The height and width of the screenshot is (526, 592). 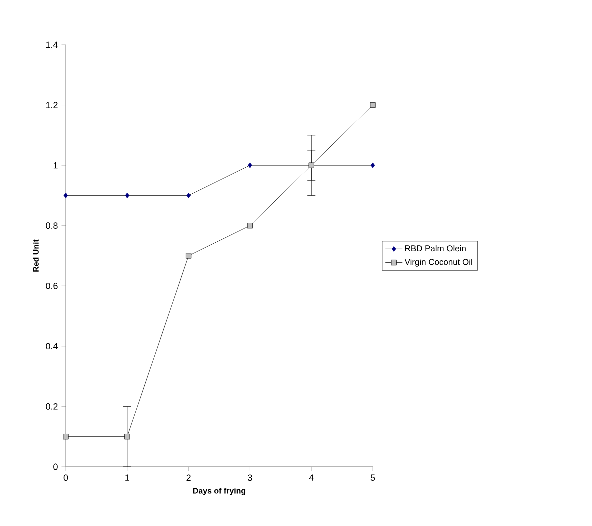 What do you see at coordinates (52, 407) in the screenshot?
I see `y-tick-label: 0.2` at bounding box center [52, 407].